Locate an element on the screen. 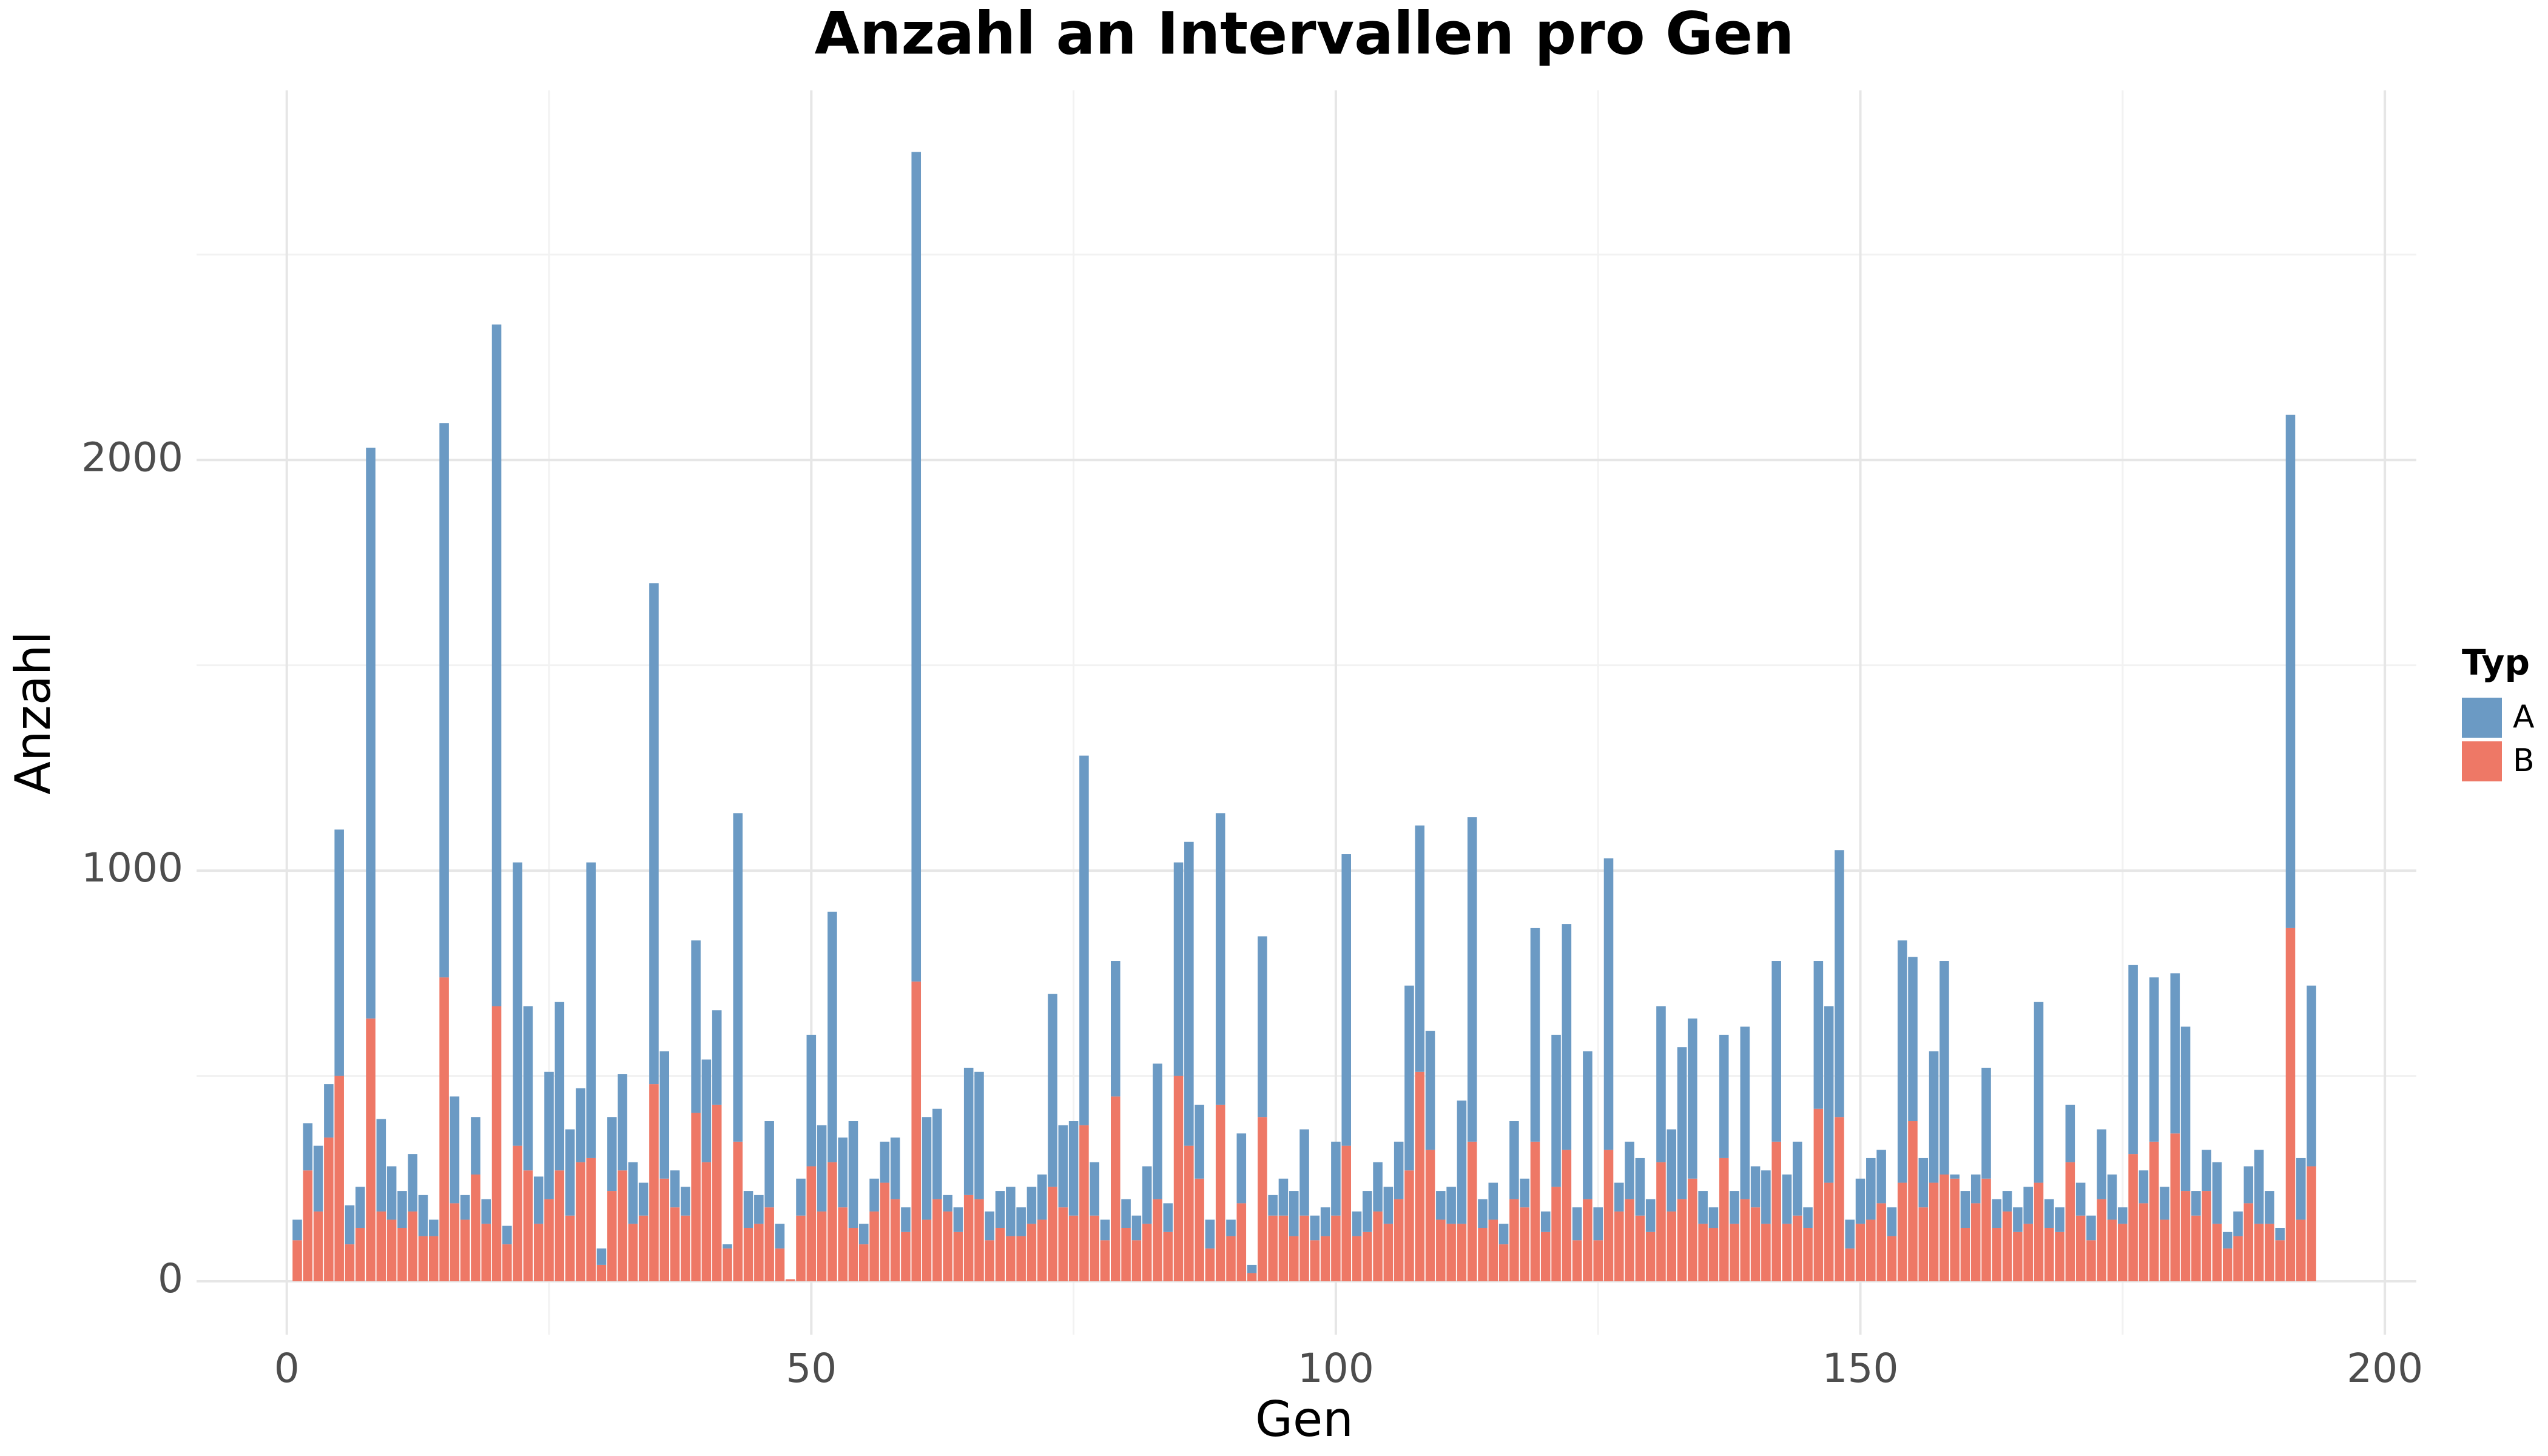 This screenshot has width=2548, height=1456. x-tick-label: 150 is located at coordinates (1860, 1368).